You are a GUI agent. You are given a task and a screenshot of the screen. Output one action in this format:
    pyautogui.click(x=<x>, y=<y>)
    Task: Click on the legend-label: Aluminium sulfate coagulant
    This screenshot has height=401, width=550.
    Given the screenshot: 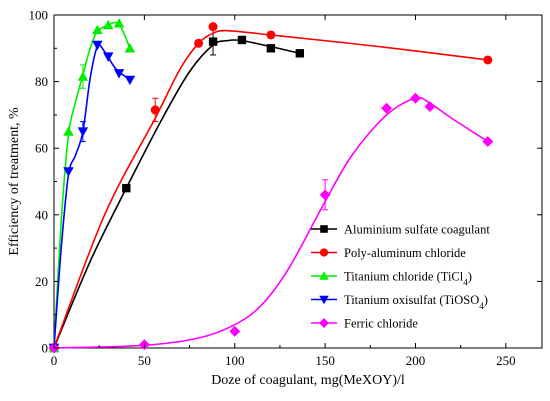 What is the action you would take?
    pyautogui.click(x=417, y=230)
    